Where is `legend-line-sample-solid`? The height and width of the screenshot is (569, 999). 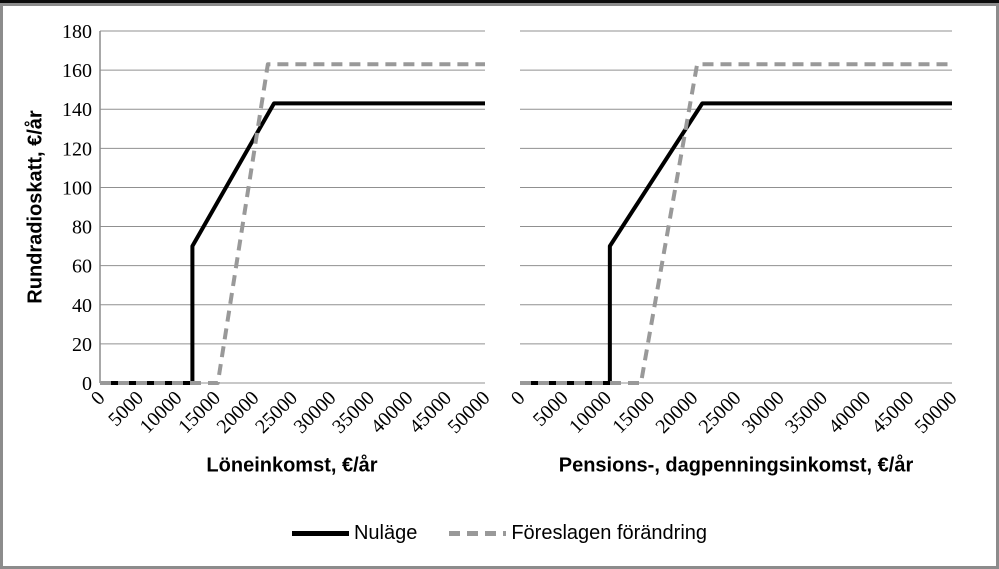
legend-line-sample-solid is located at coordinates (320, 533).